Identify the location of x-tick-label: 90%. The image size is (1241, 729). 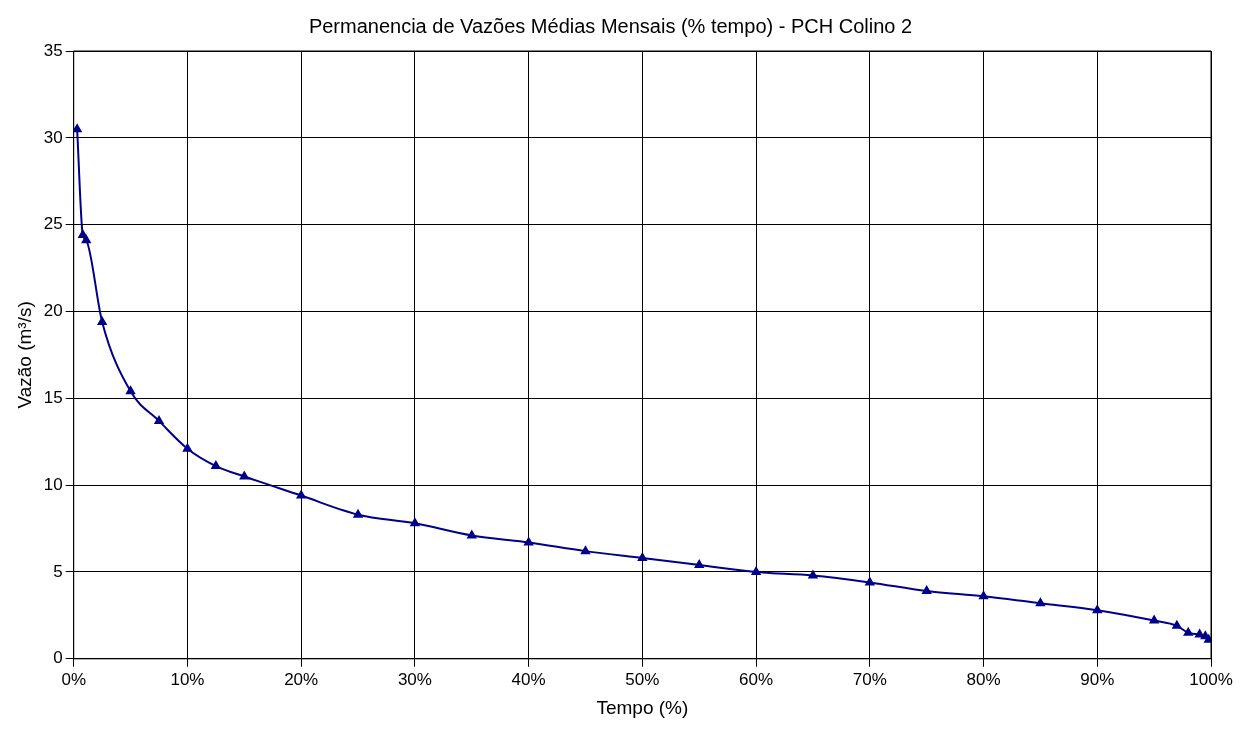
(1097, 679).